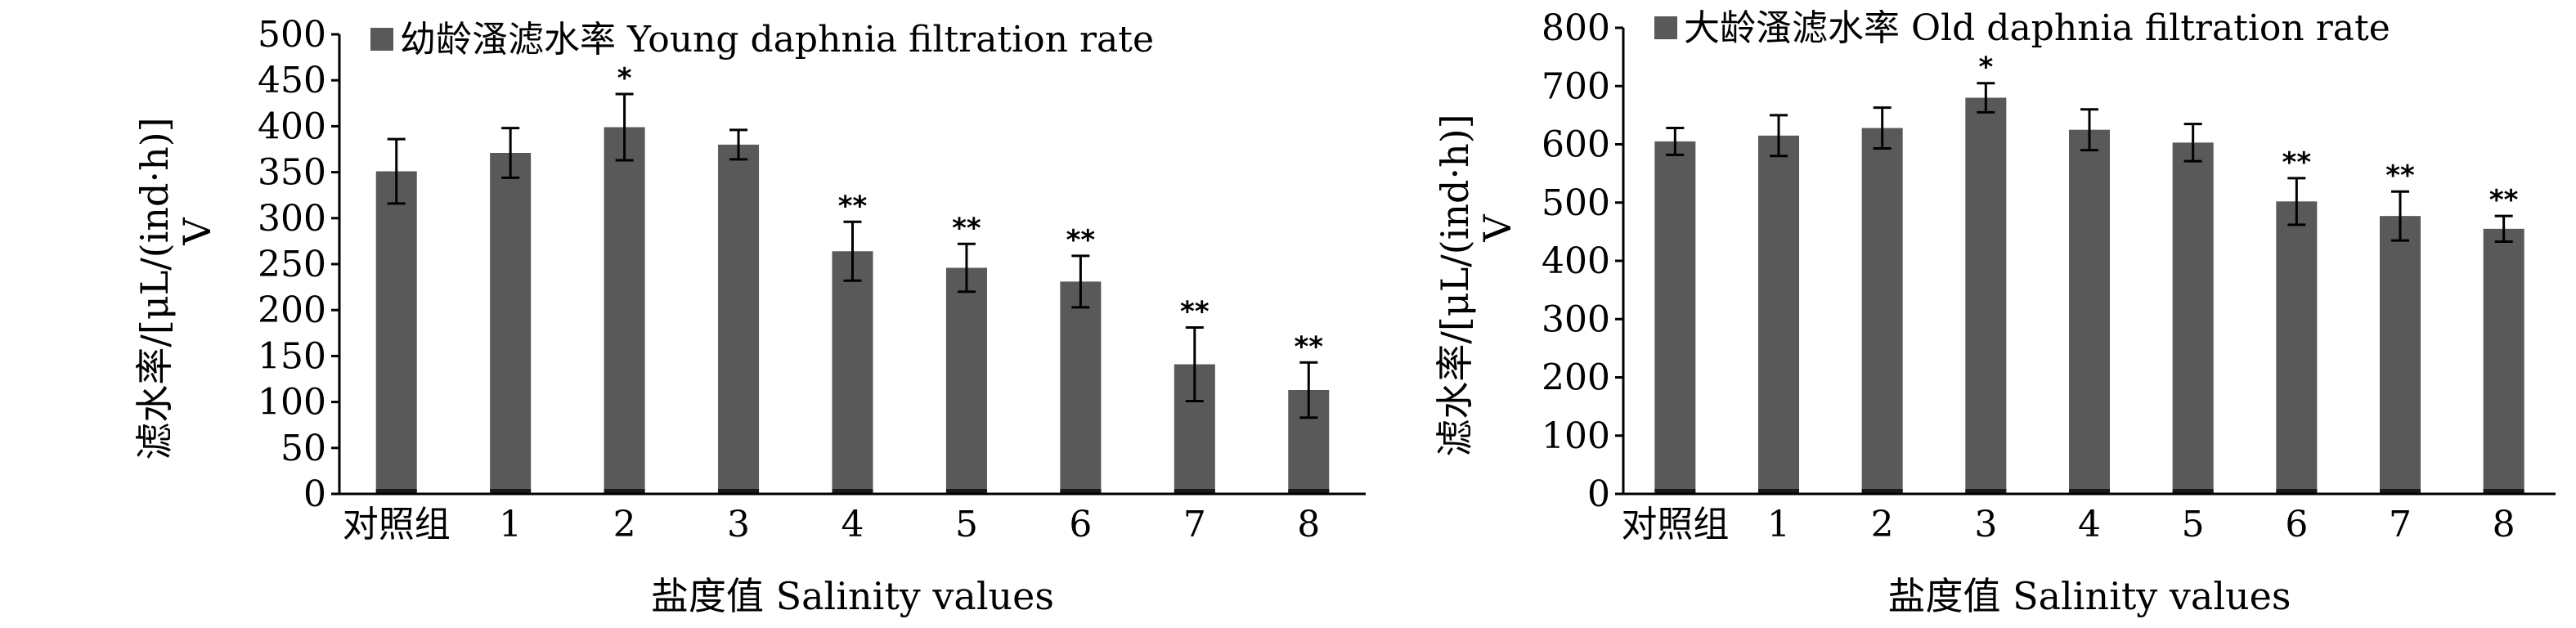 Image resolution: width=2576 pixels, height=628 pixels. I want to click on chart-1-x-tick-label-3: 3, so click(1986, 524).